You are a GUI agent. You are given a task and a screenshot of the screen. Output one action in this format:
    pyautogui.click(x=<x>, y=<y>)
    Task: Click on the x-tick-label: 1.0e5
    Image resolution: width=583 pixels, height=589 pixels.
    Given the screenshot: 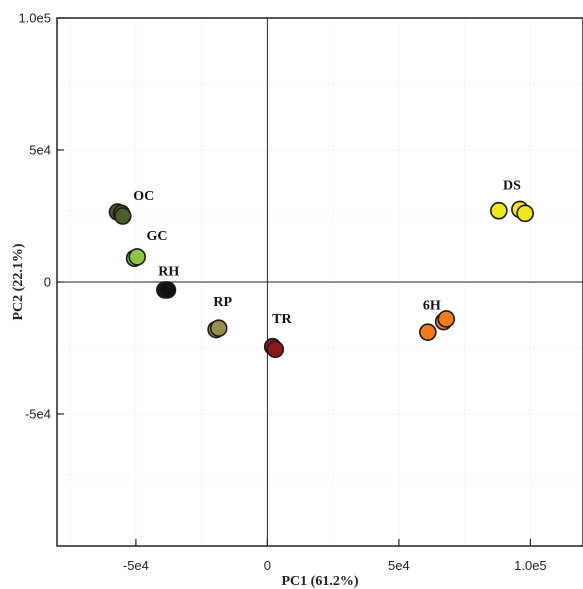 What is the action you would take?
    pyautogui.click(x=530, y=565)
    